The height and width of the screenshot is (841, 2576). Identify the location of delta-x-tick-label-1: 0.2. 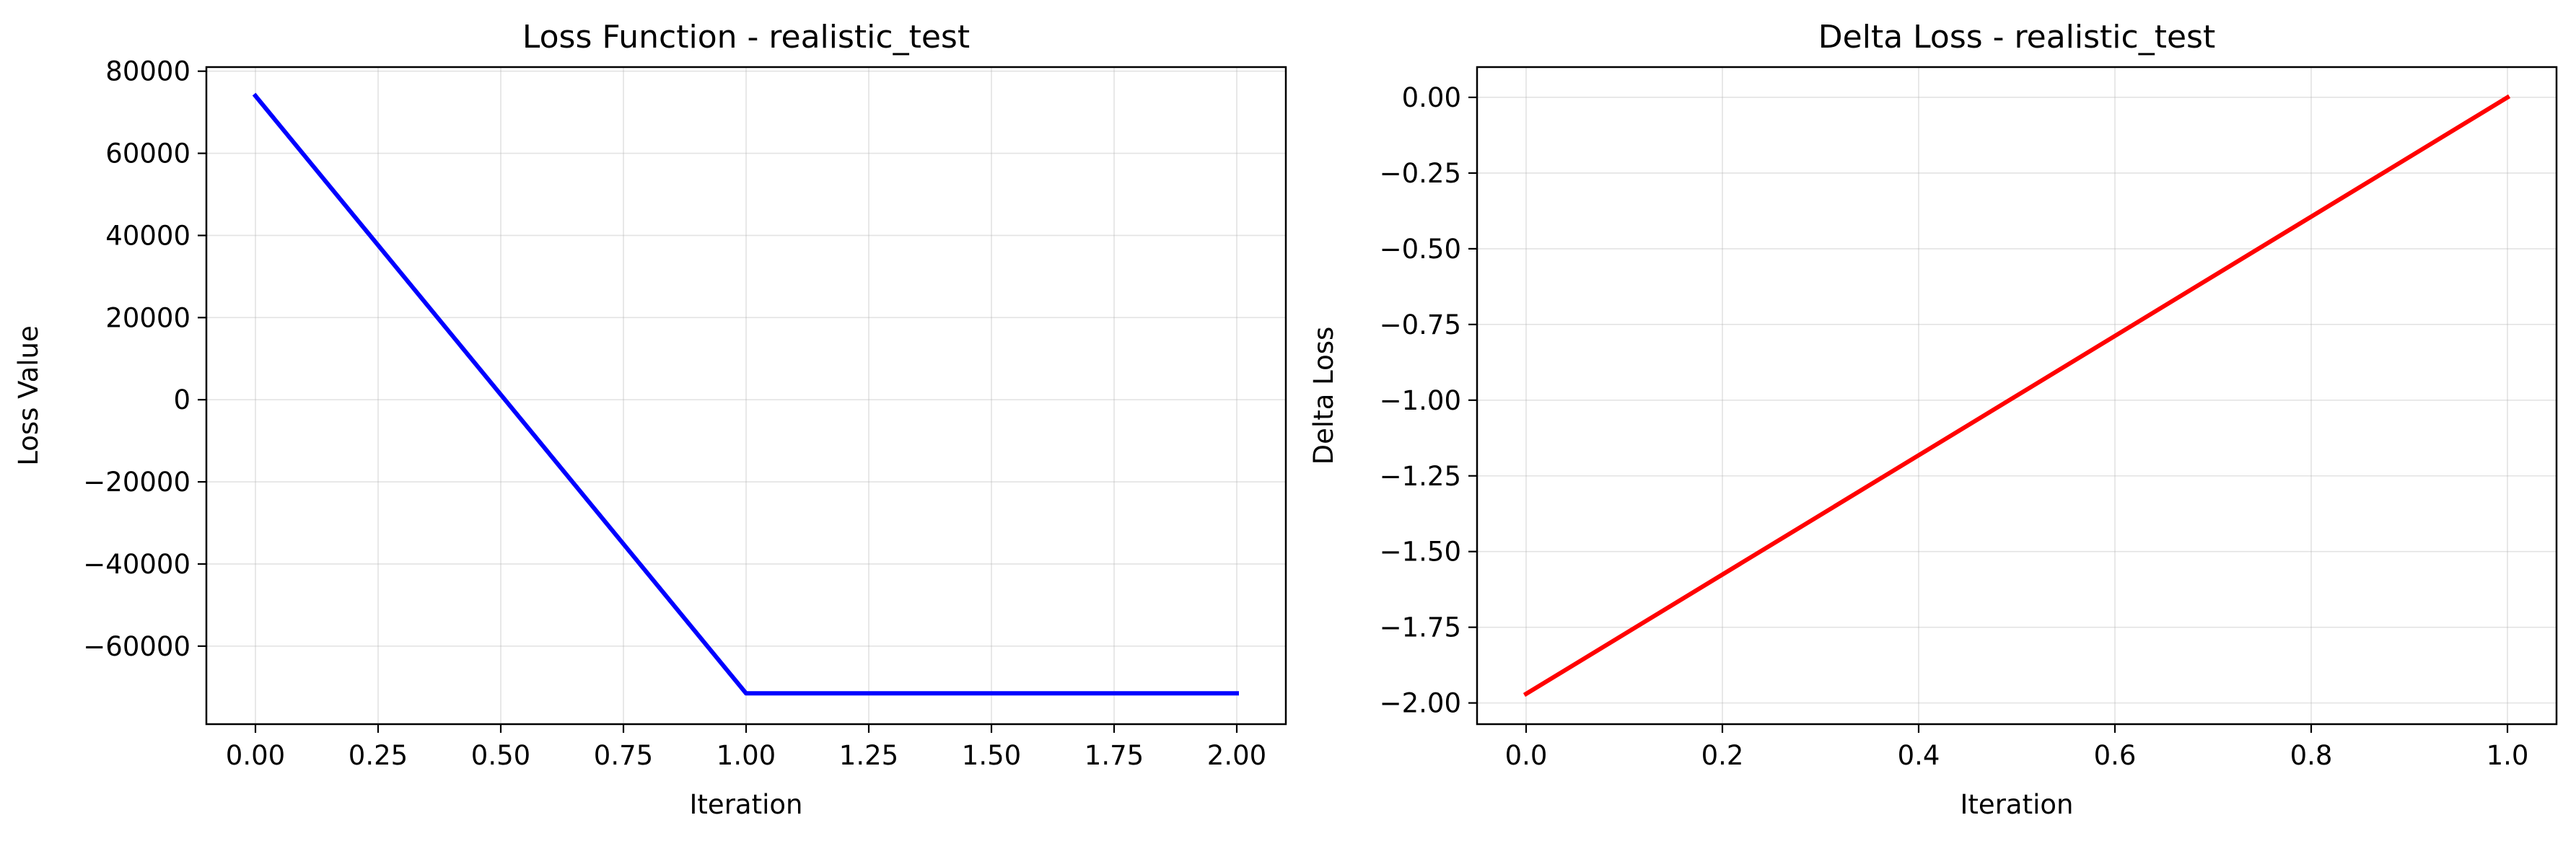
(1722, 755).